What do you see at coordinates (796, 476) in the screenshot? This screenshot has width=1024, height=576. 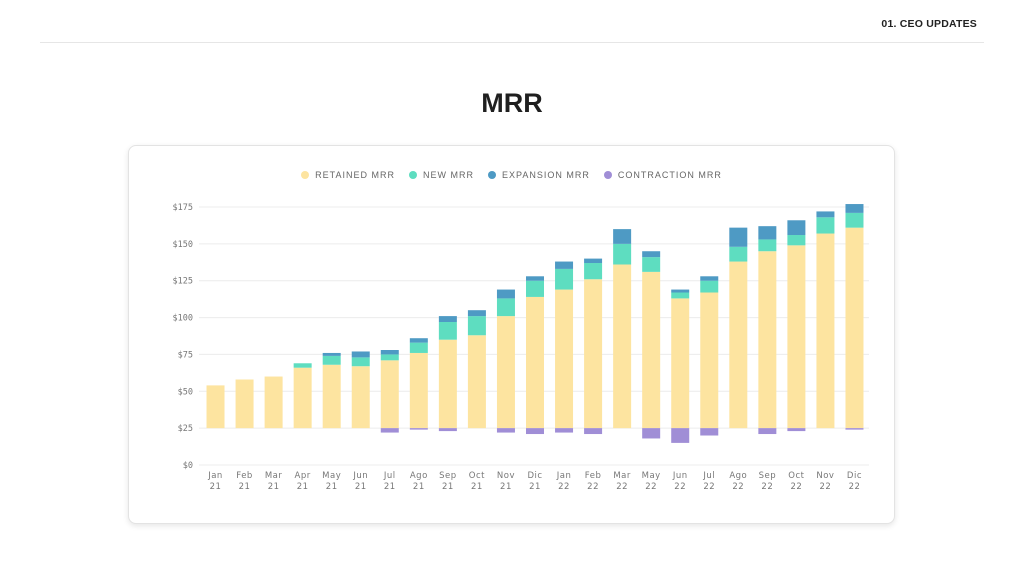 I see `x-tick-label: Oct` at bounding box center [796, 476].